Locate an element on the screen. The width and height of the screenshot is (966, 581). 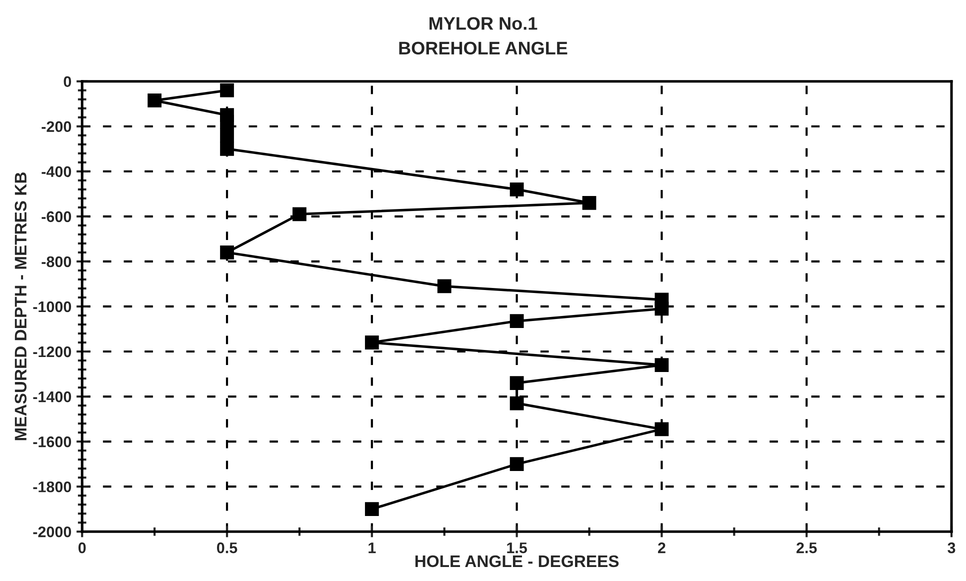
x-tick-label: 3 is located at coordinates (952, 548).